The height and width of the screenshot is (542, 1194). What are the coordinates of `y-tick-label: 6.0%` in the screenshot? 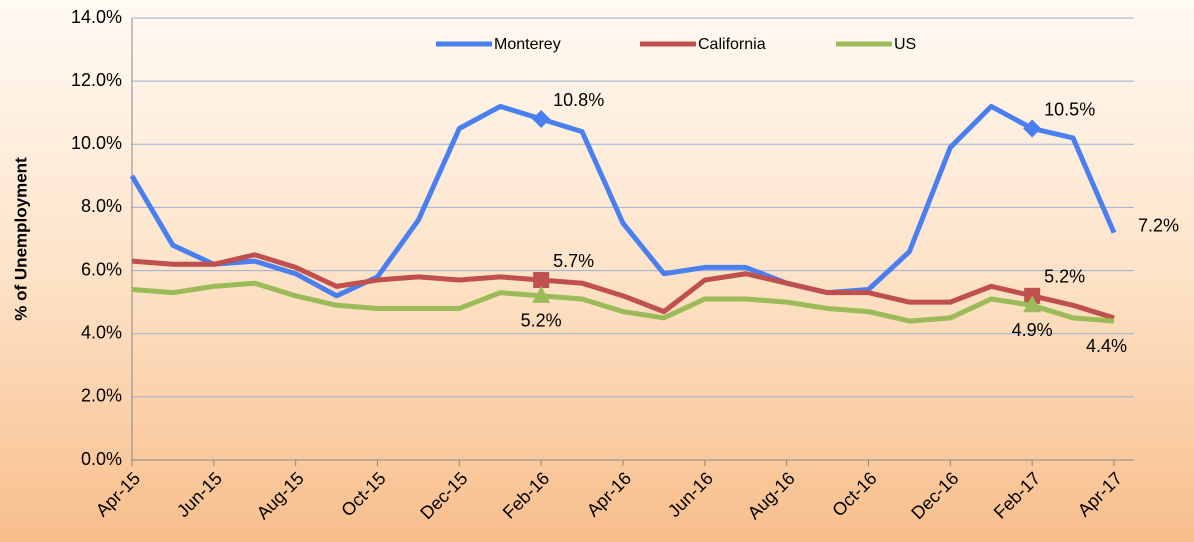 It's located at (101, 269).